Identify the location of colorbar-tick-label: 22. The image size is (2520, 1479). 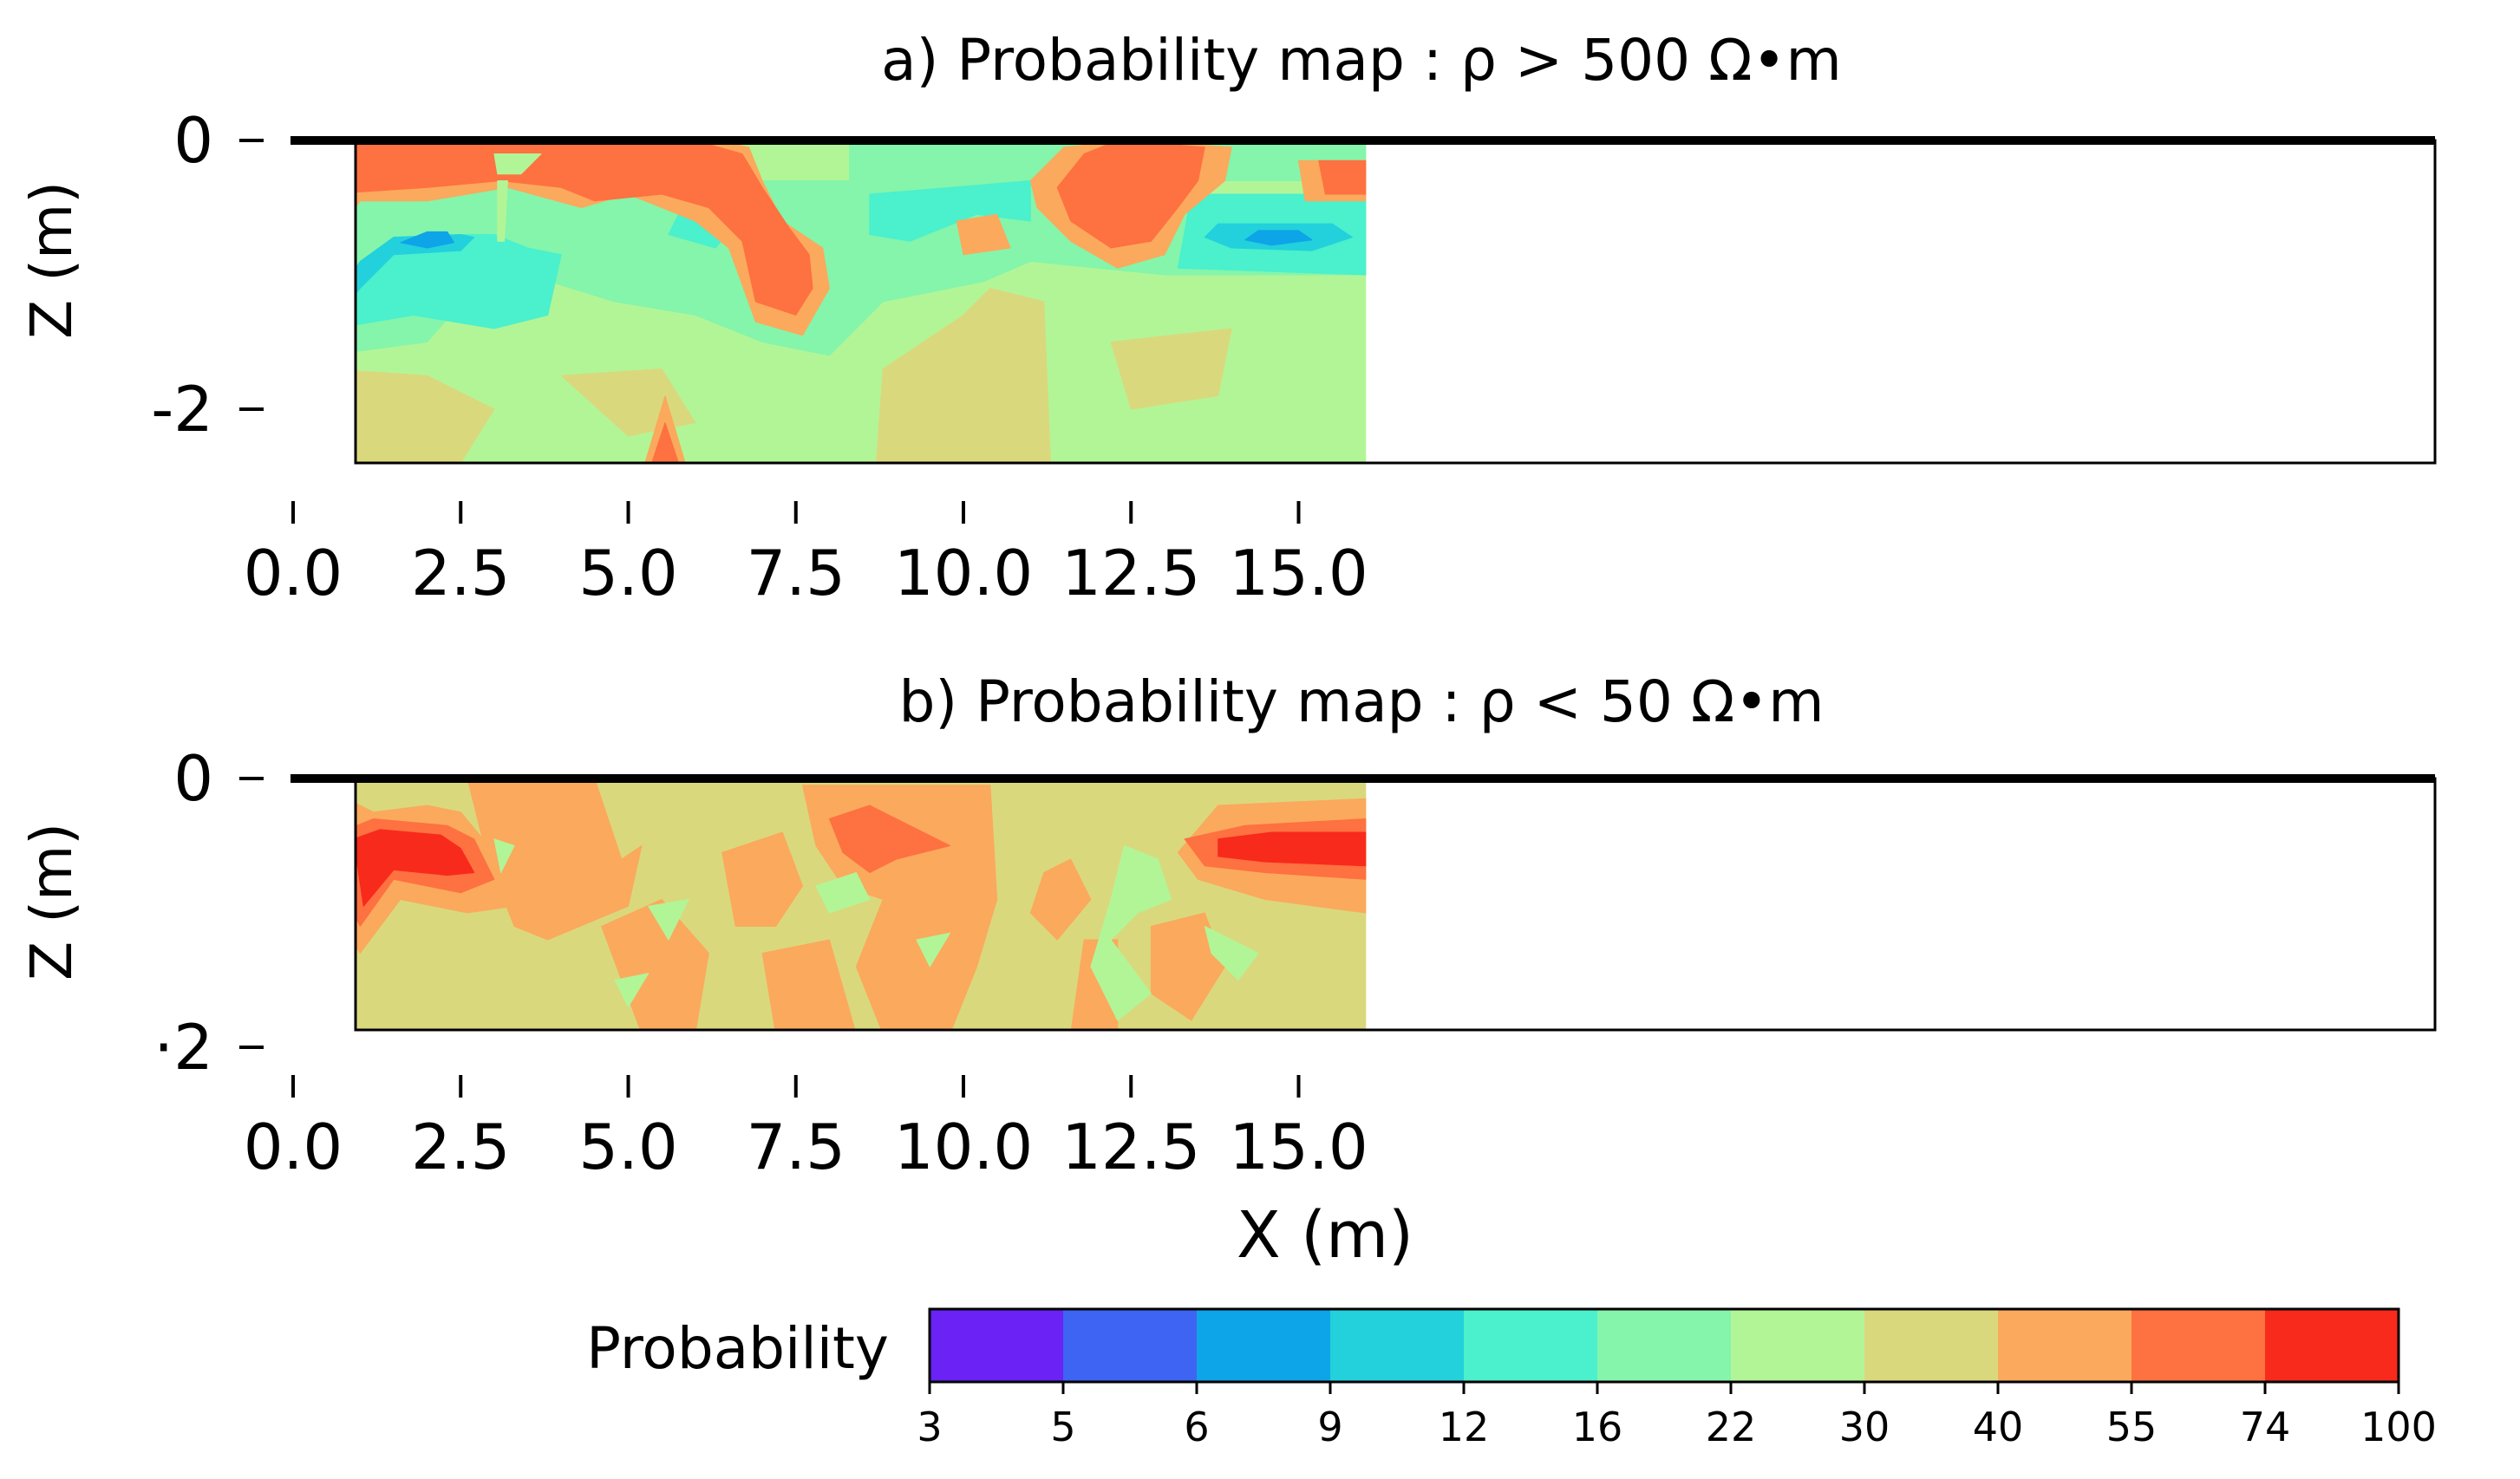
(1731, 1427).